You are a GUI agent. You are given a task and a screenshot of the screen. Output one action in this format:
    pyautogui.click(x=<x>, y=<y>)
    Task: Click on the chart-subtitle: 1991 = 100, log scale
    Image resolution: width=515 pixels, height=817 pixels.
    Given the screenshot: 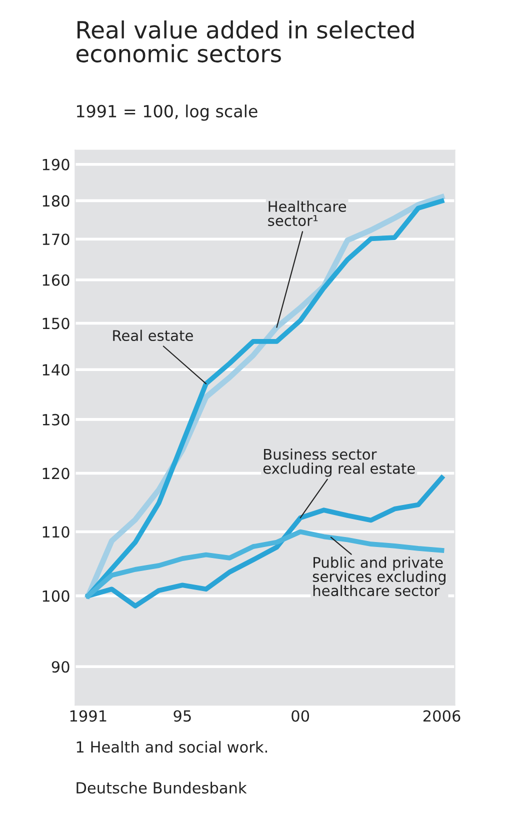 What is the action you would take?
    pyautogui.click(x=167, y=112)
    